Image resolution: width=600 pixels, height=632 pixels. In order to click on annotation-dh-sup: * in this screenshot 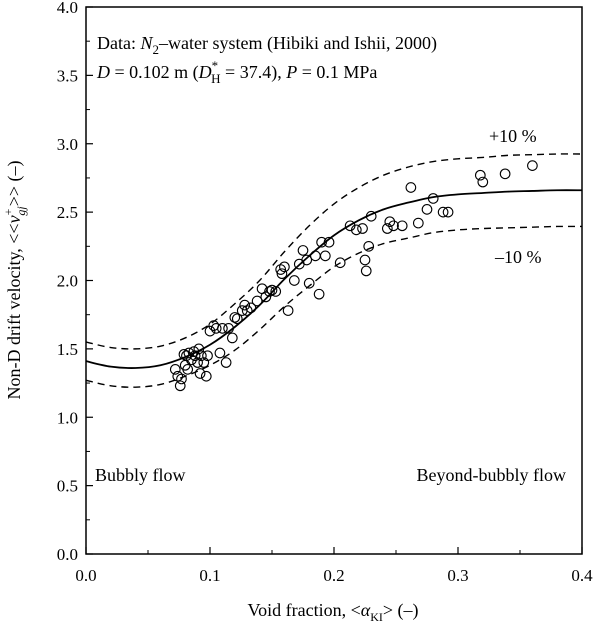, I will do `click(215, 65)`.